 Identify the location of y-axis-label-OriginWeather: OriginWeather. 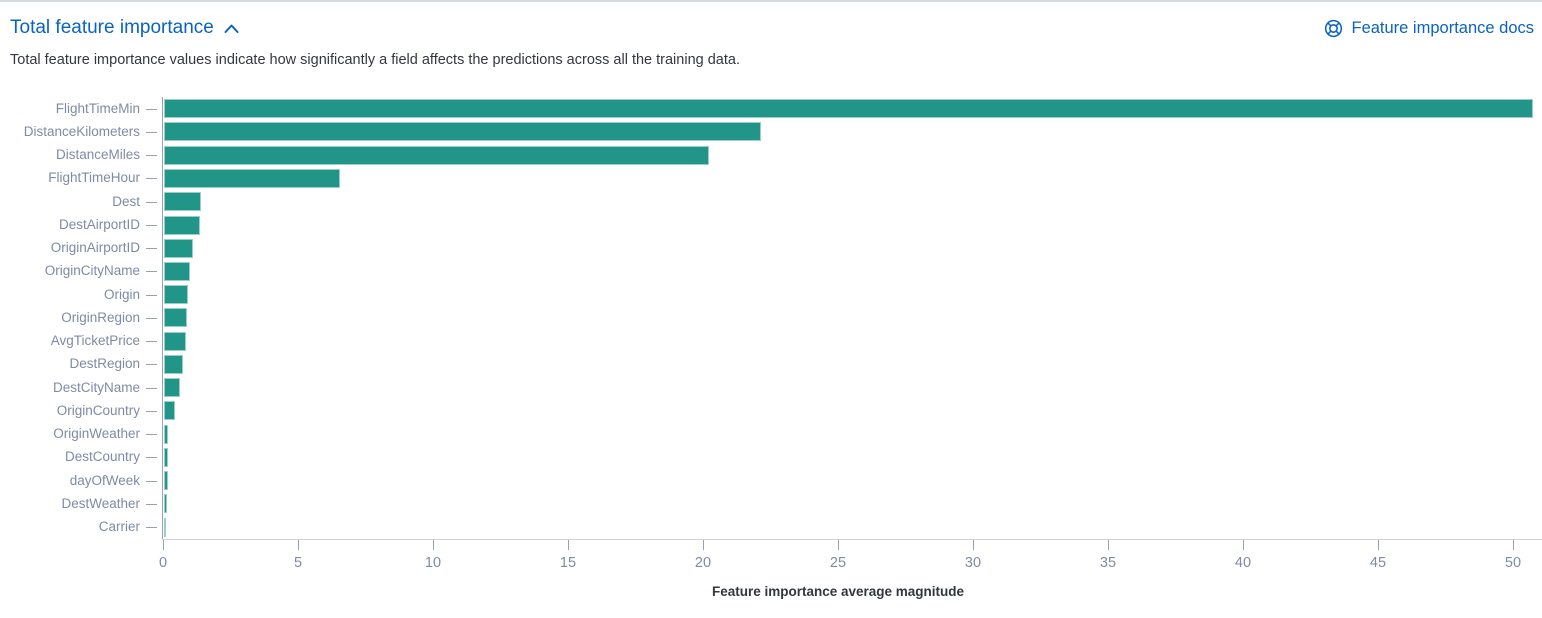
(96, 434).